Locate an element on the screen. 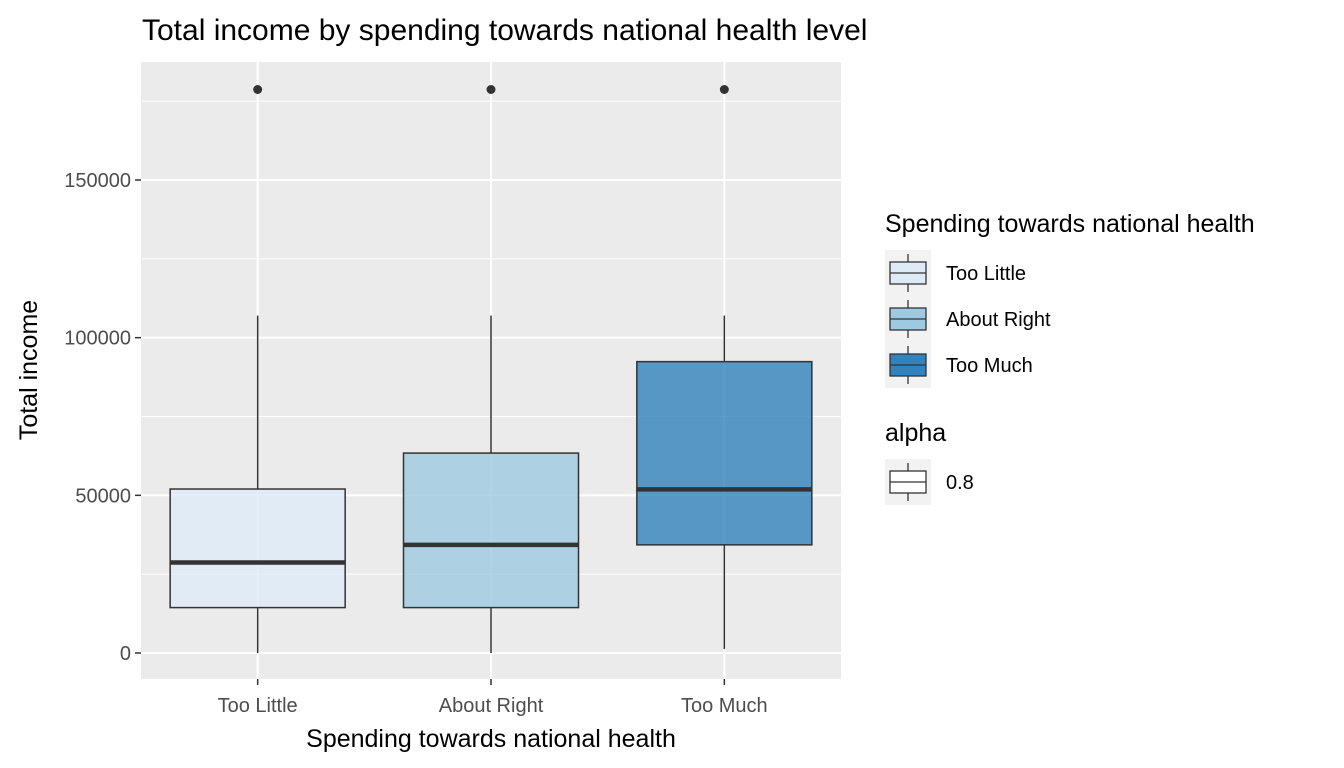  legend-label: About Right is located at coordinates (998, 320).